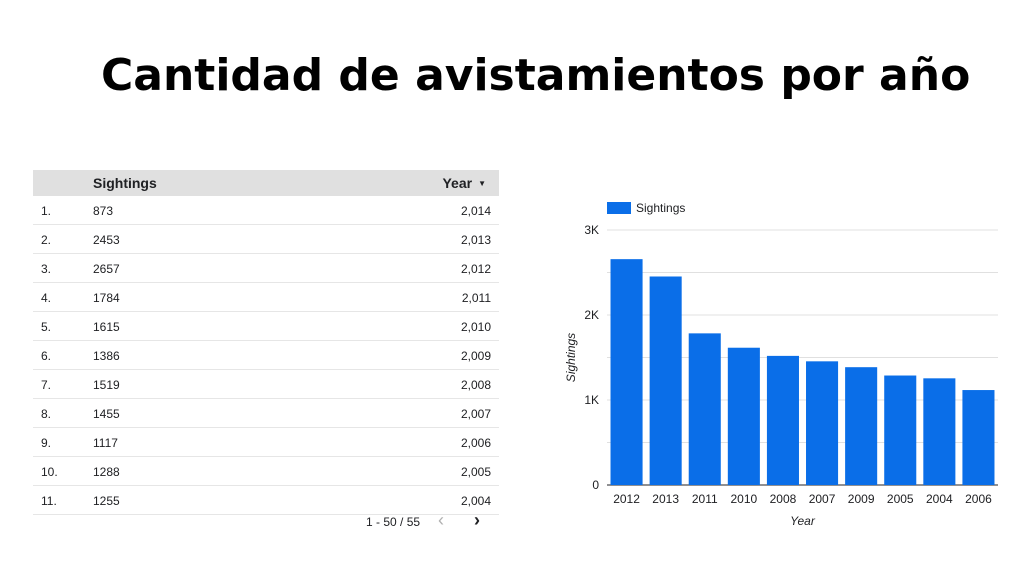 Image resolution: width=1030 pixels, height=570 pixels. I want to click on x-tick-label: 2008, so click(783, 499).